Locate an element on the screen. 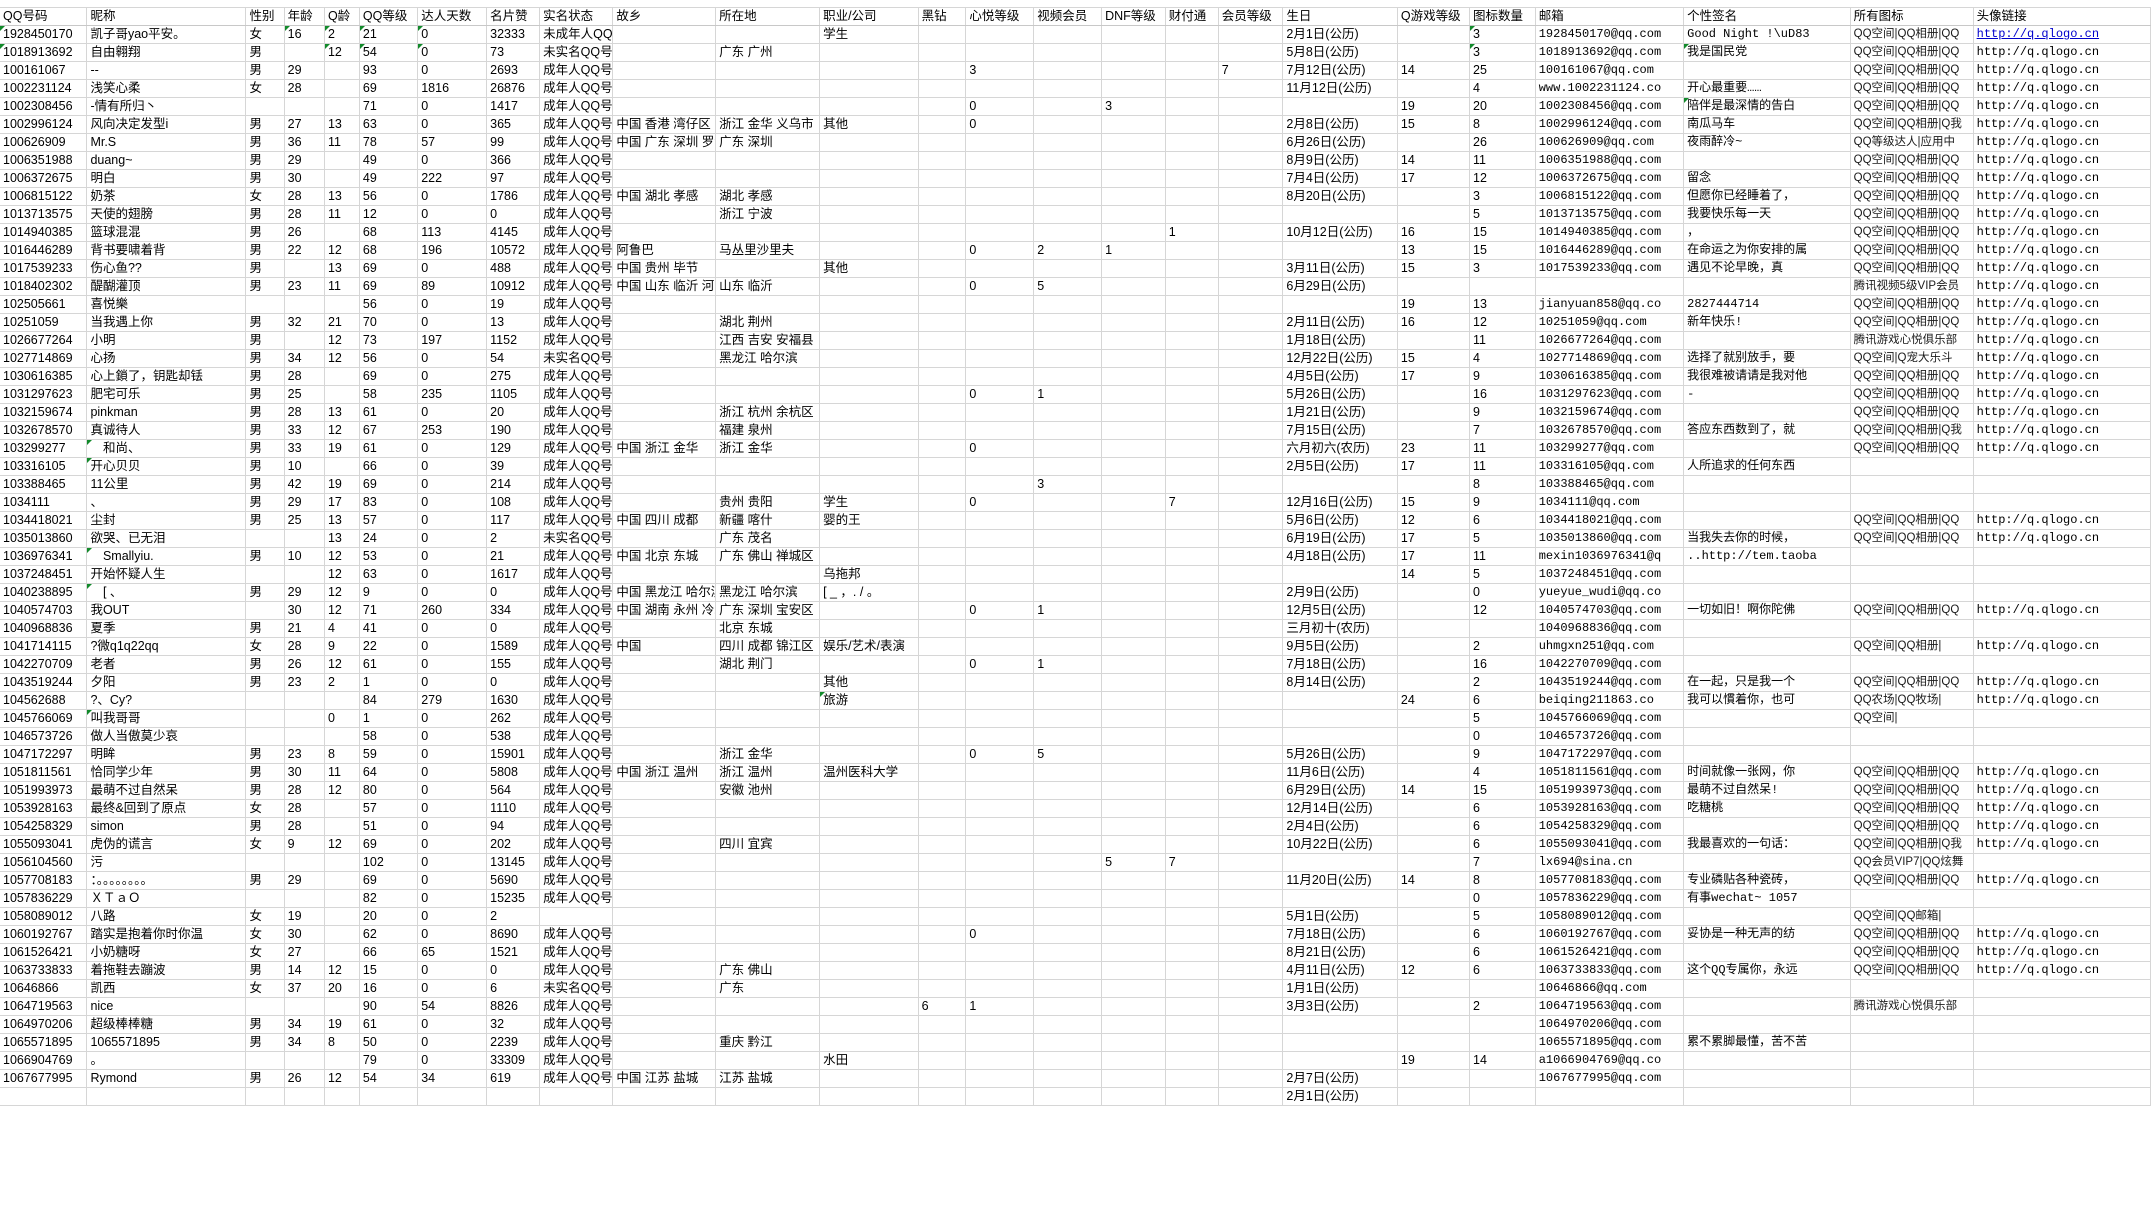 The image size is (2151, 1219). cell-iconcount: 12 is located at coordinates (1502, 178).